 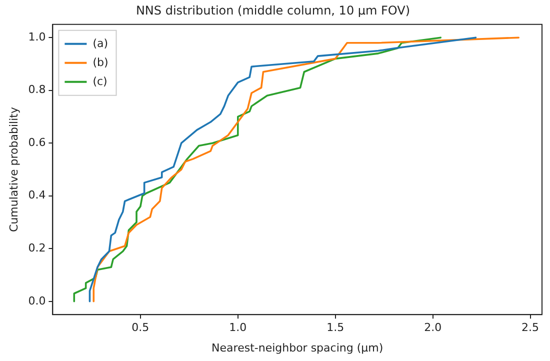 What do you see at coordinates (531, 327) in the screenshot?
I see `x-tick-label: 2.5` at bounding box center [531, 327].